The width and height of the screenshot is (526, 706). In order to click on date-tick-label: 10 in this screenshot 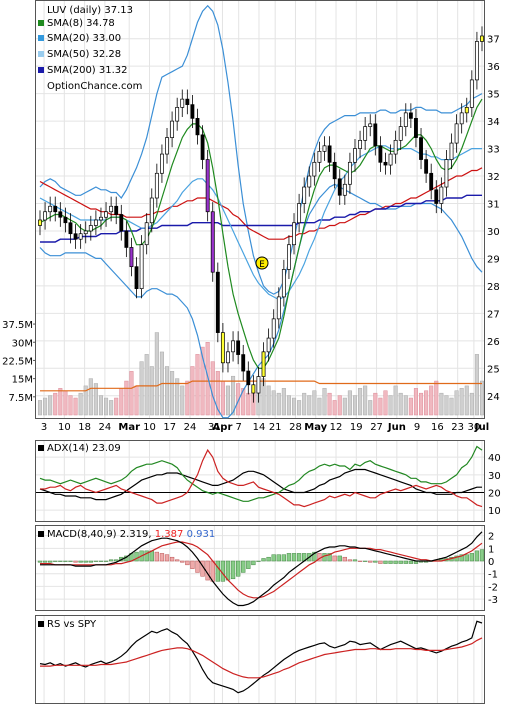, I will do `click(149, 427)`.